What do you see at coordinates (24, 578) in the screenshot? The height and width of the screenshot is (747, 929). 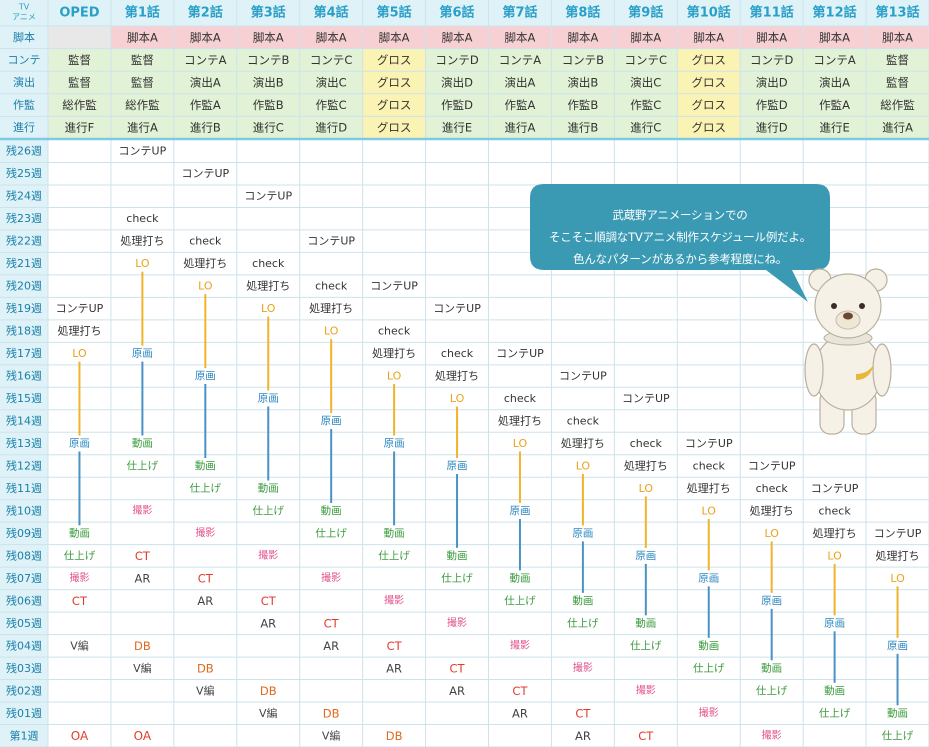 I see `week-label: 残07週` at bounding box center [24, 578].